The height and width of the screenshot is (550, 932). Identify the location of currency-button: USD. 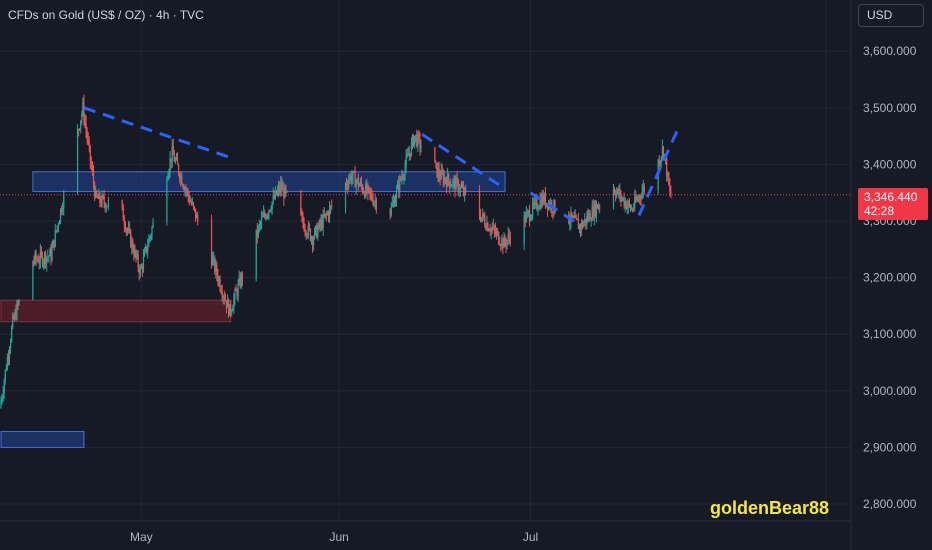
(891, 15).